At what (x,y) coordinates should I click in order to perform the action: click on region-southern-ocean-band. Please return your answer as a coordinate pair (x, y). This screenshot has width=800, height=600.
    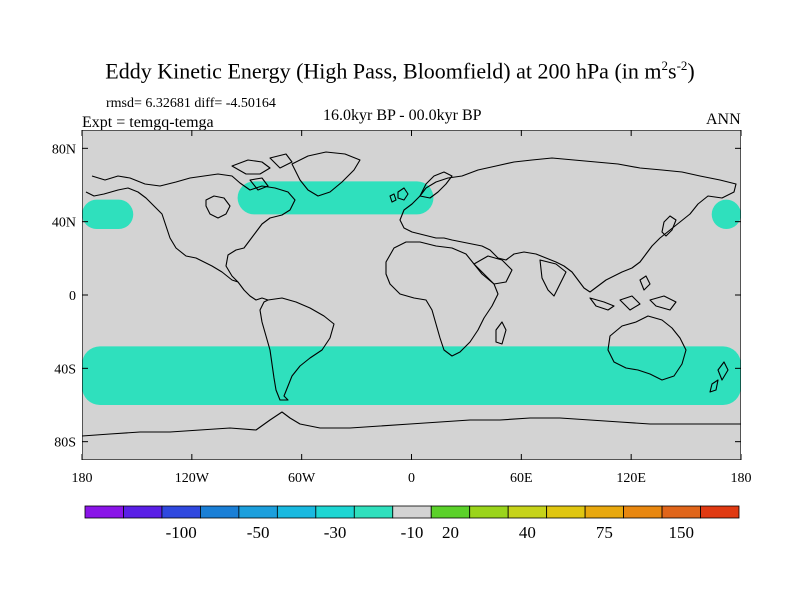
    Looking at the image, I should click on (411, 375).